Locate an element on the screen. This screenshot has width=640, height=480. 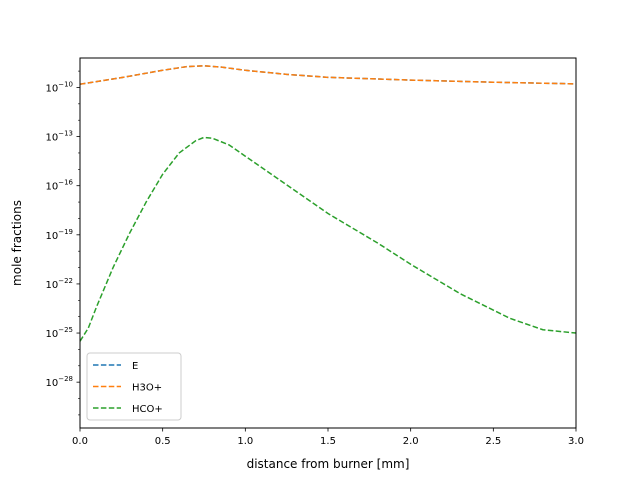
x-tick-label: 0.0 is located at coordinates (80, 441).